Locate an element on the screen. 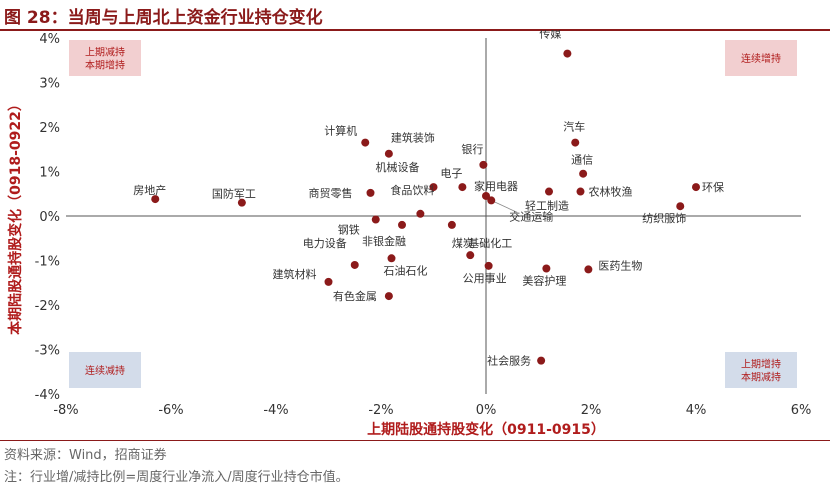 Image resolution: width=830 pixels, height=491 pixels. title-bar: 图 28：当周与上周北上资金行业持仓变化 is located at coordinates (415, 15).